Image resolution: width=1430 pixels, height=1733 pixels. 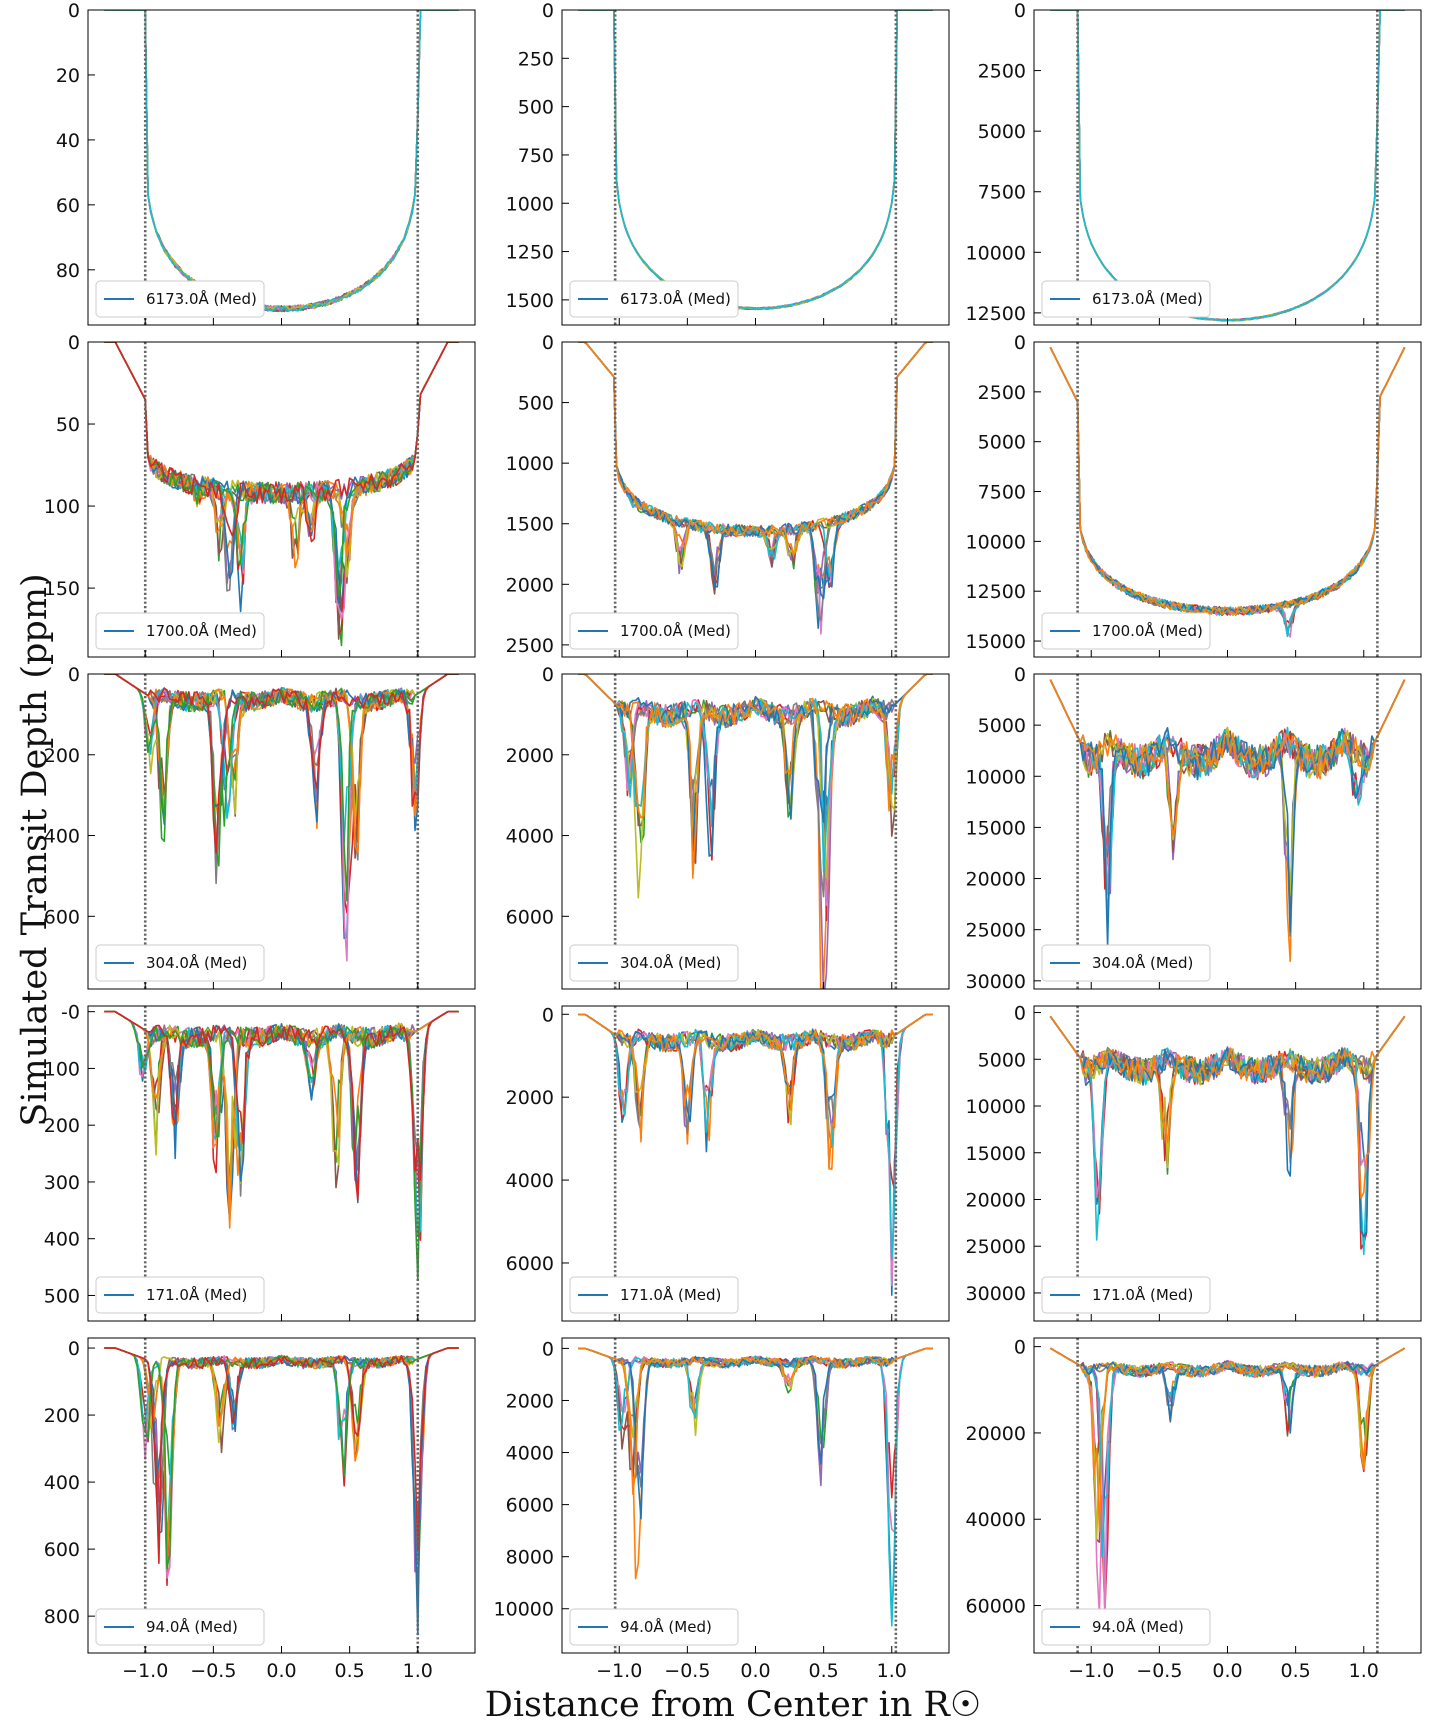 What do you see at coordinates (62, 1069) in the screenshot?
I see `y-tick-label: 100` at bounding box center [62, 1069].